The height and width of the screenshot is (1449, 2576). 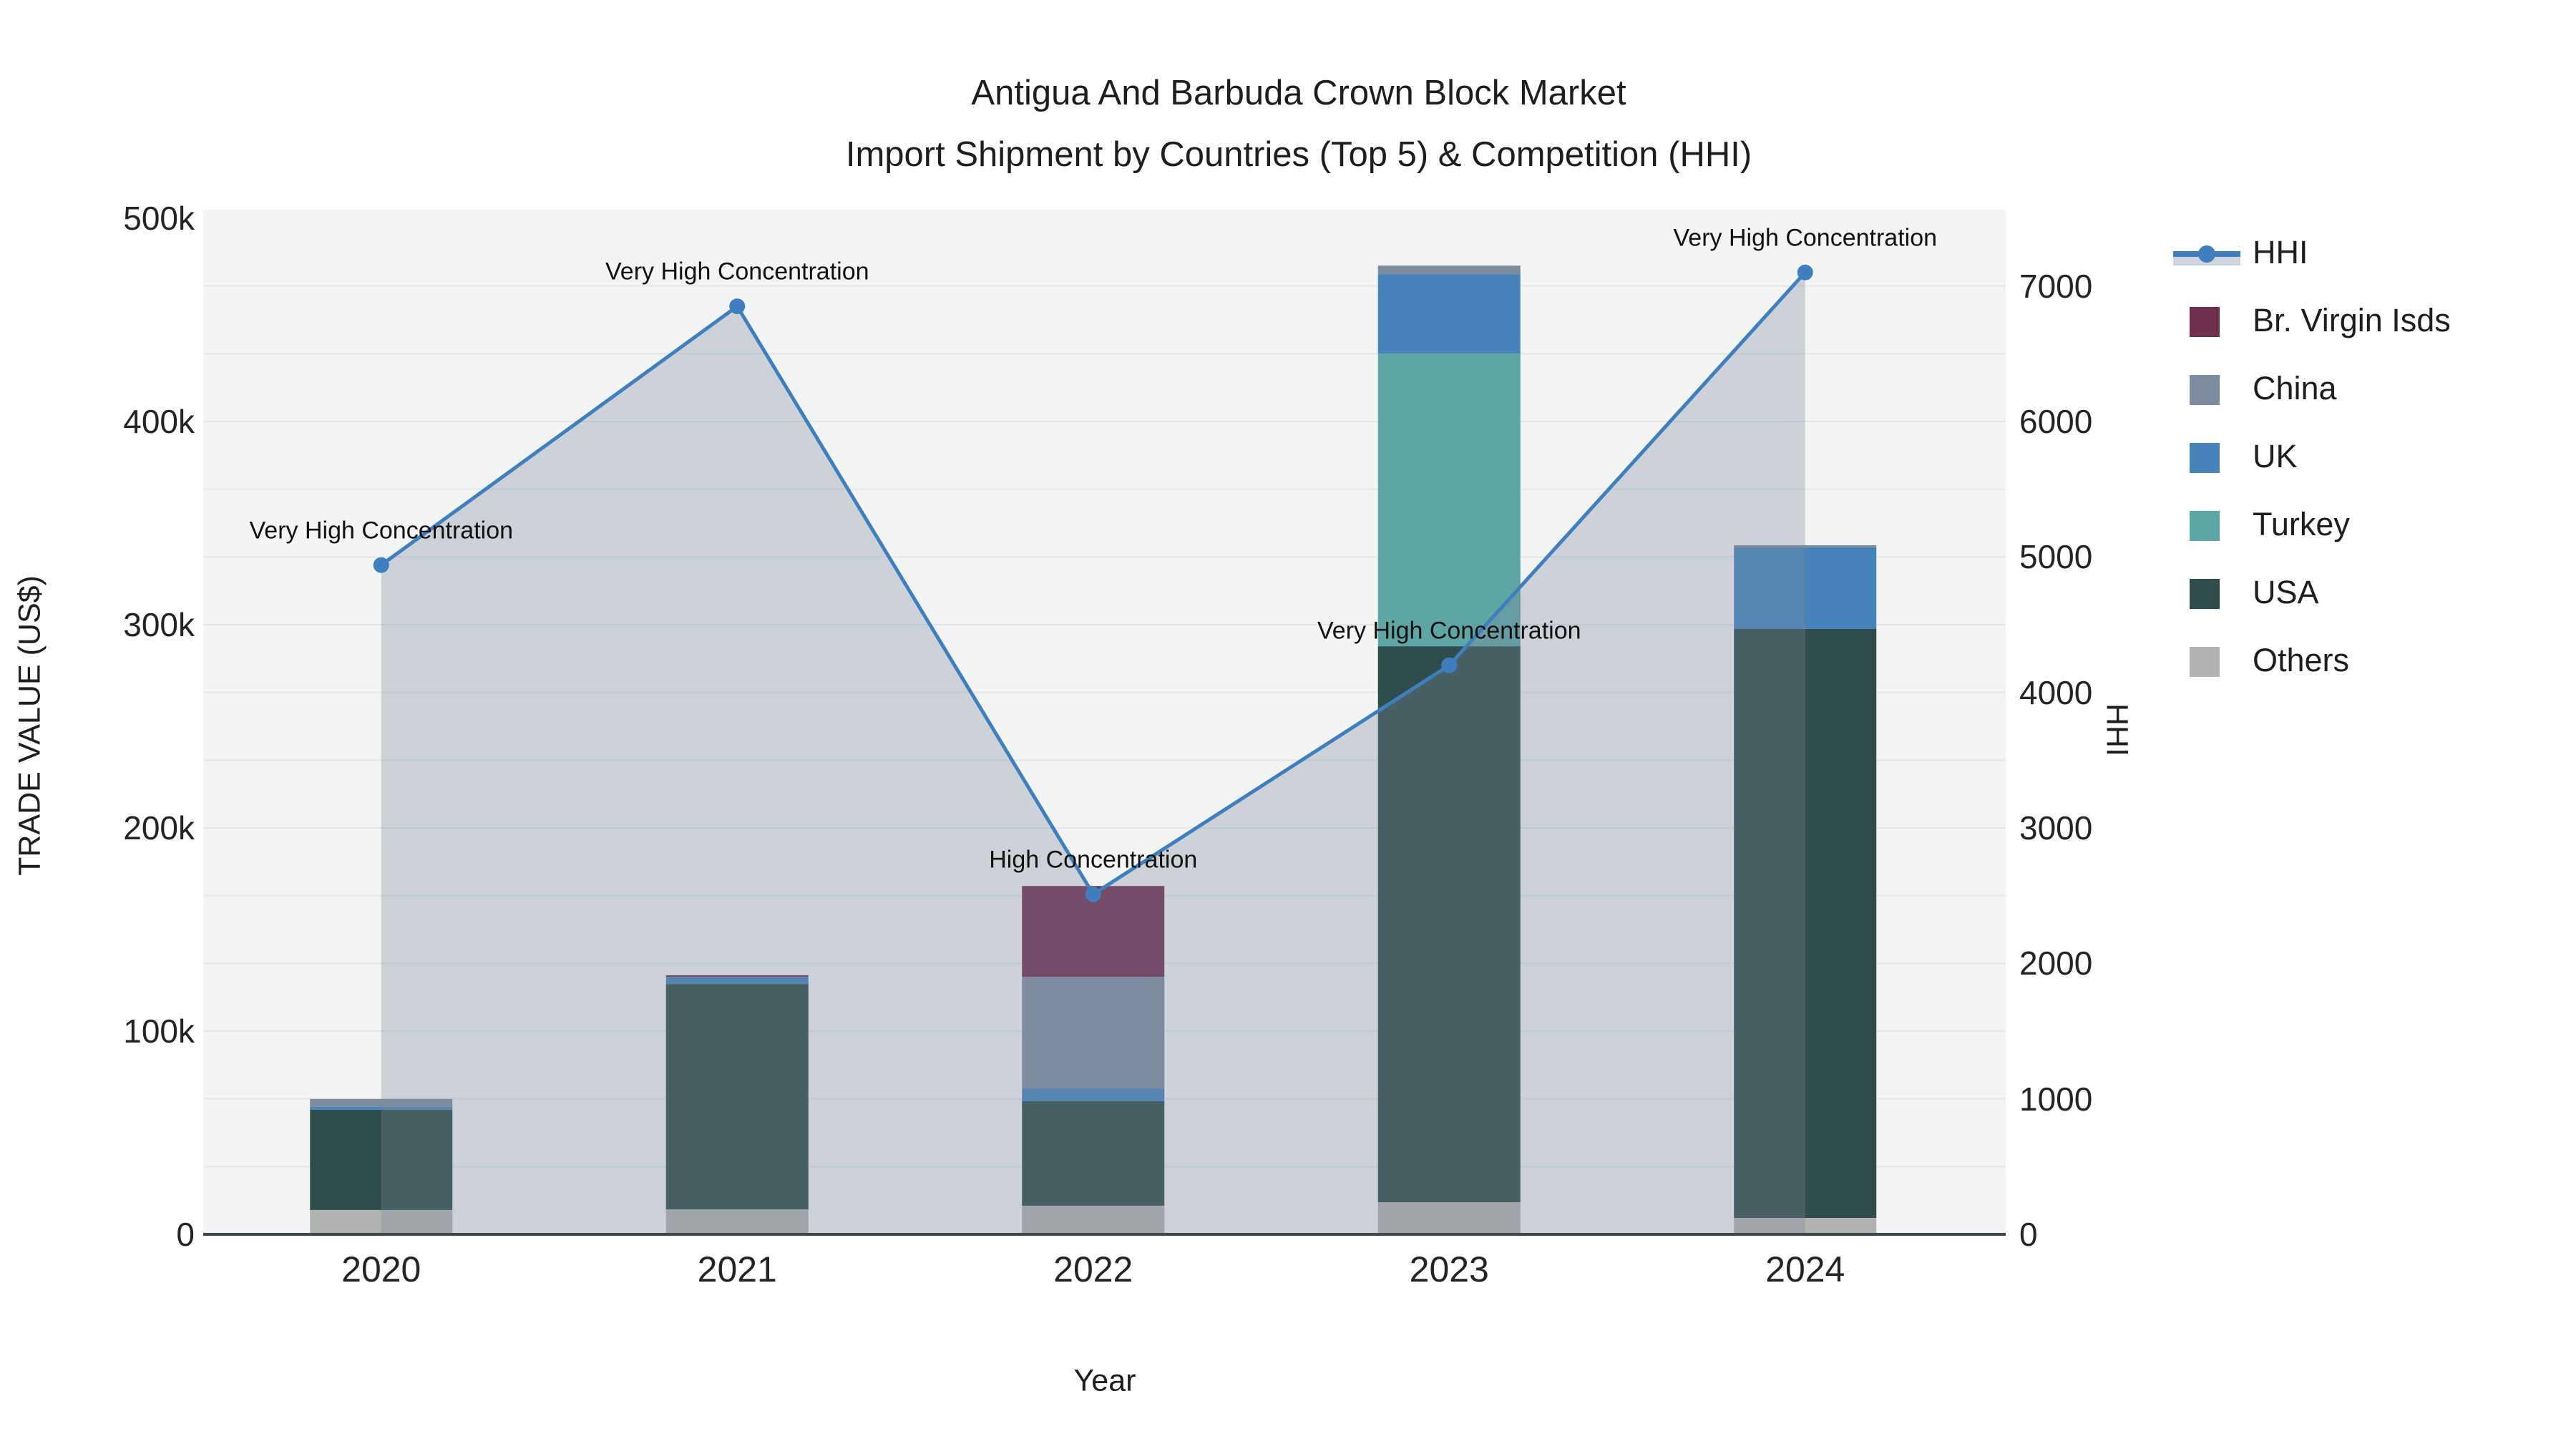 What do you see at coordinates (737, 1269) in the screenshot?
I see `x-tick-label: 2021` at bounding box center [737, 1269].